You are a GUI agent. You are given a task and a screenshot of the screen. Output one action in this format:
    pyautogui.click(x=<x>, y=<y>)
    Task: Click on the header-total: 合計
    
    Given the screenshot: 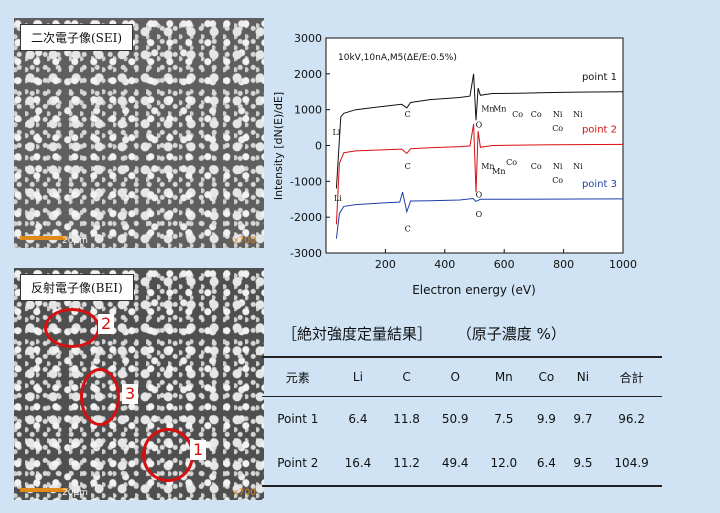 What is the action you would take?
    pyautogui.click(x=631, y=377)
    